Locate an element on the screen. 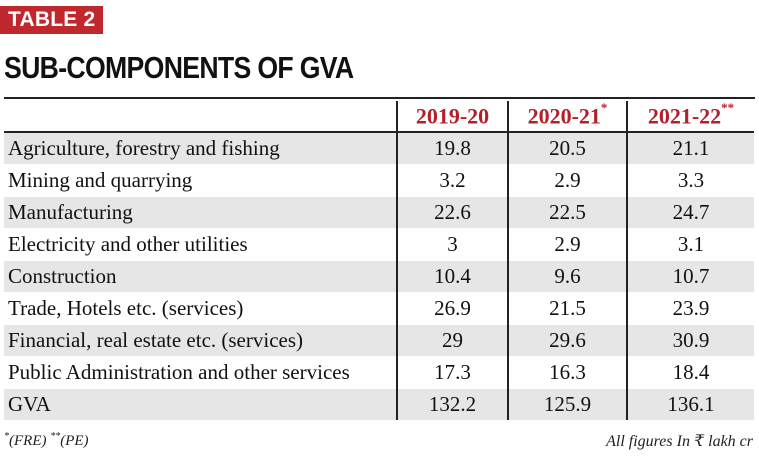 This screenshot has width=759, height=467. footnote-text: (PE) is located at coordinates (74, 441).